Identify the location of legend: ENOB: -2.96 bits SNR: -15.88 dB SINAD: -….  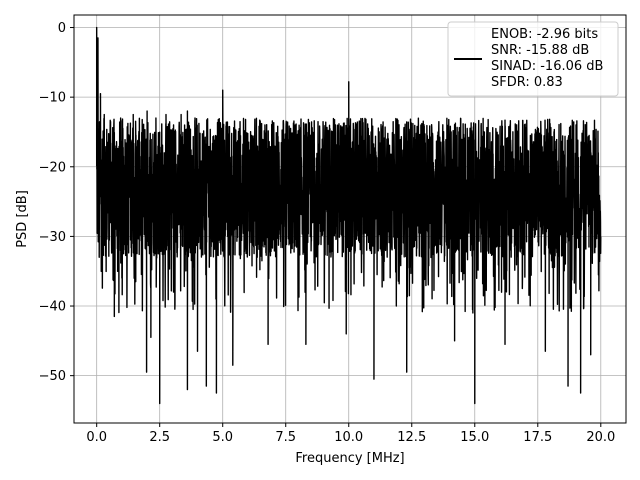
(533, 59).